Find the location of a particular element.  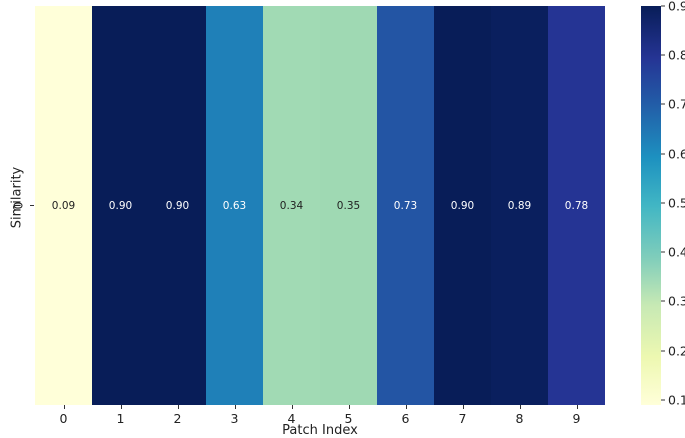

cell-value: 0.34 is located at coordinates (291, 205).